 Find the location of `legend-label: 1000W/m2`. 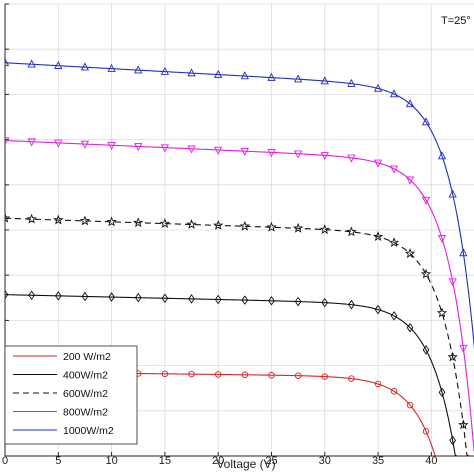

legend-label: 1000W/m2 is located at coordinates (88, 431).